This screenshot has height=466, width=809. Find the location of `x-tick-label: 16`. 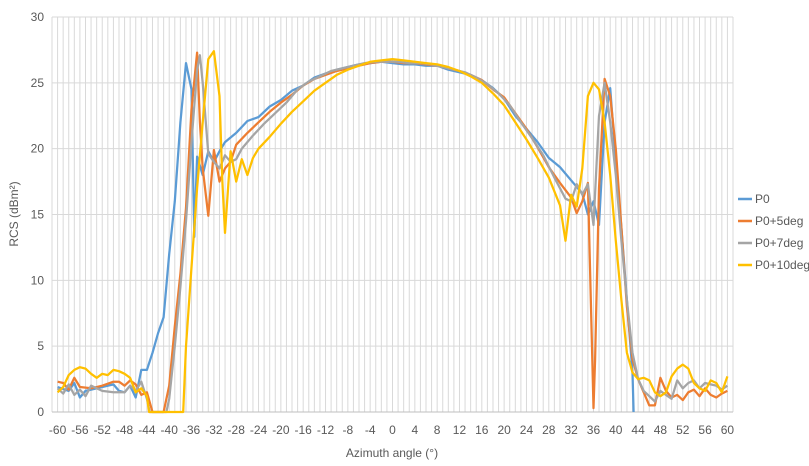

x-tick-label: 16 is located at coordinates (482, 430).